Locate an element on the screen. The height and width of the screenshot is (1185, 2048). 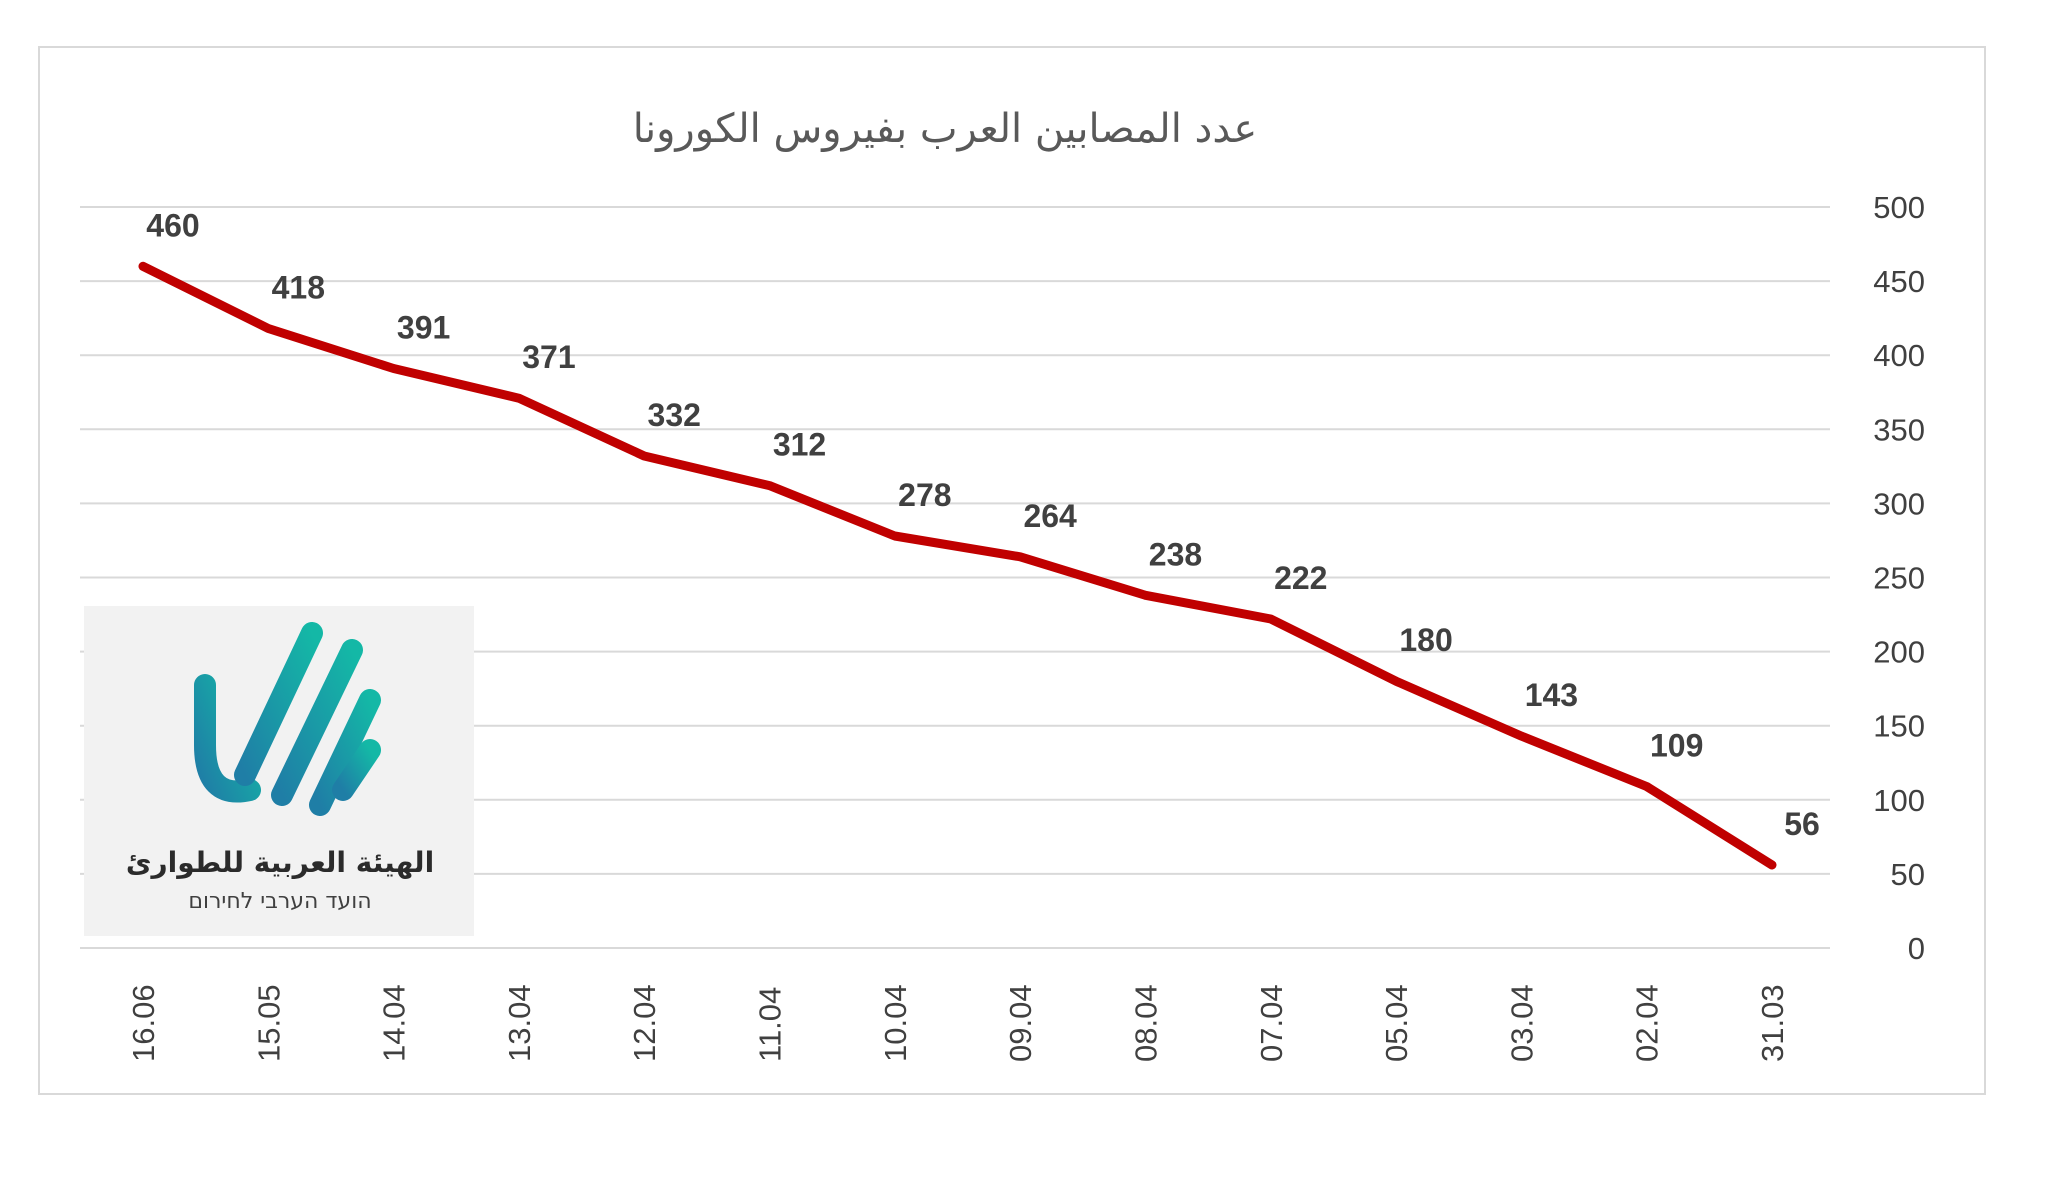
x-tick-label: 12.04 is located at coordinates (644, 1023).